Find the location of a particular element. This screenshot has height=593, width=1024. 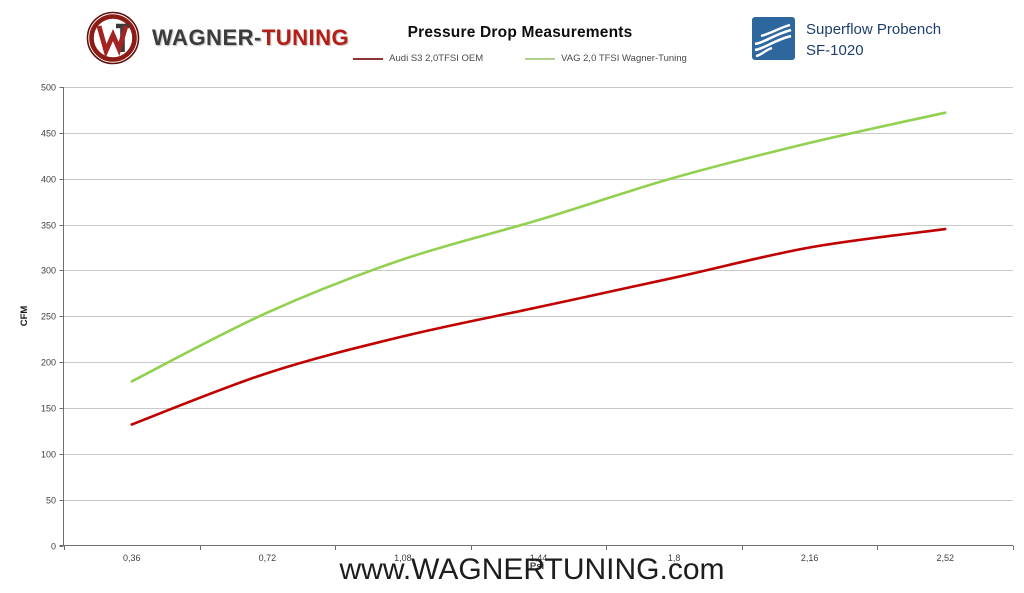

wagner-wt-emblem-icon is located at coordinates (113, 38).